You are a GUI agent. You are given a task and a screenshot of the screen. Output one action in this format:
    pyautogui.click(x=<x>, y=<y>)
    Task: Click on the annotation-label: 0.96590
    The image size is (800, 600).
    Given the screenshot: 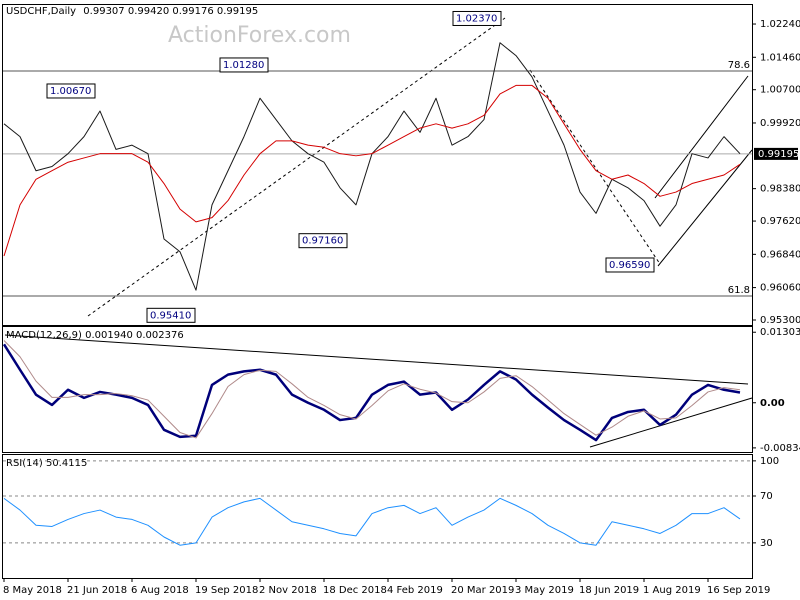 What is the action you would take?
    pyautogui.click(x=629, y=265)
    